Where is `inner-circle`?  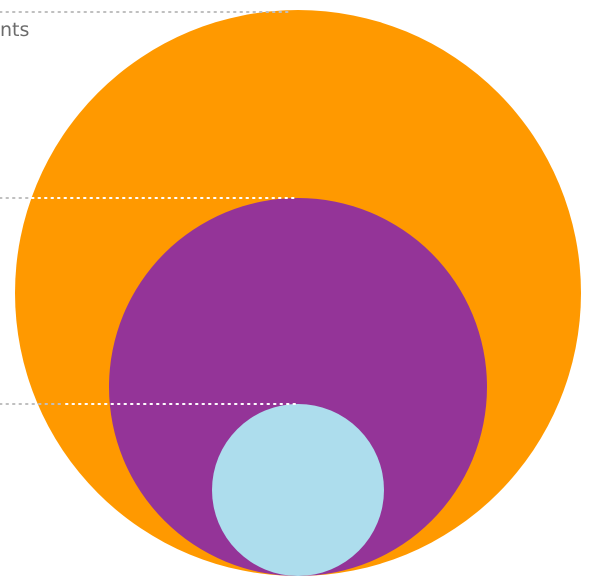 inner-circle is located at coordinates (298, 490).